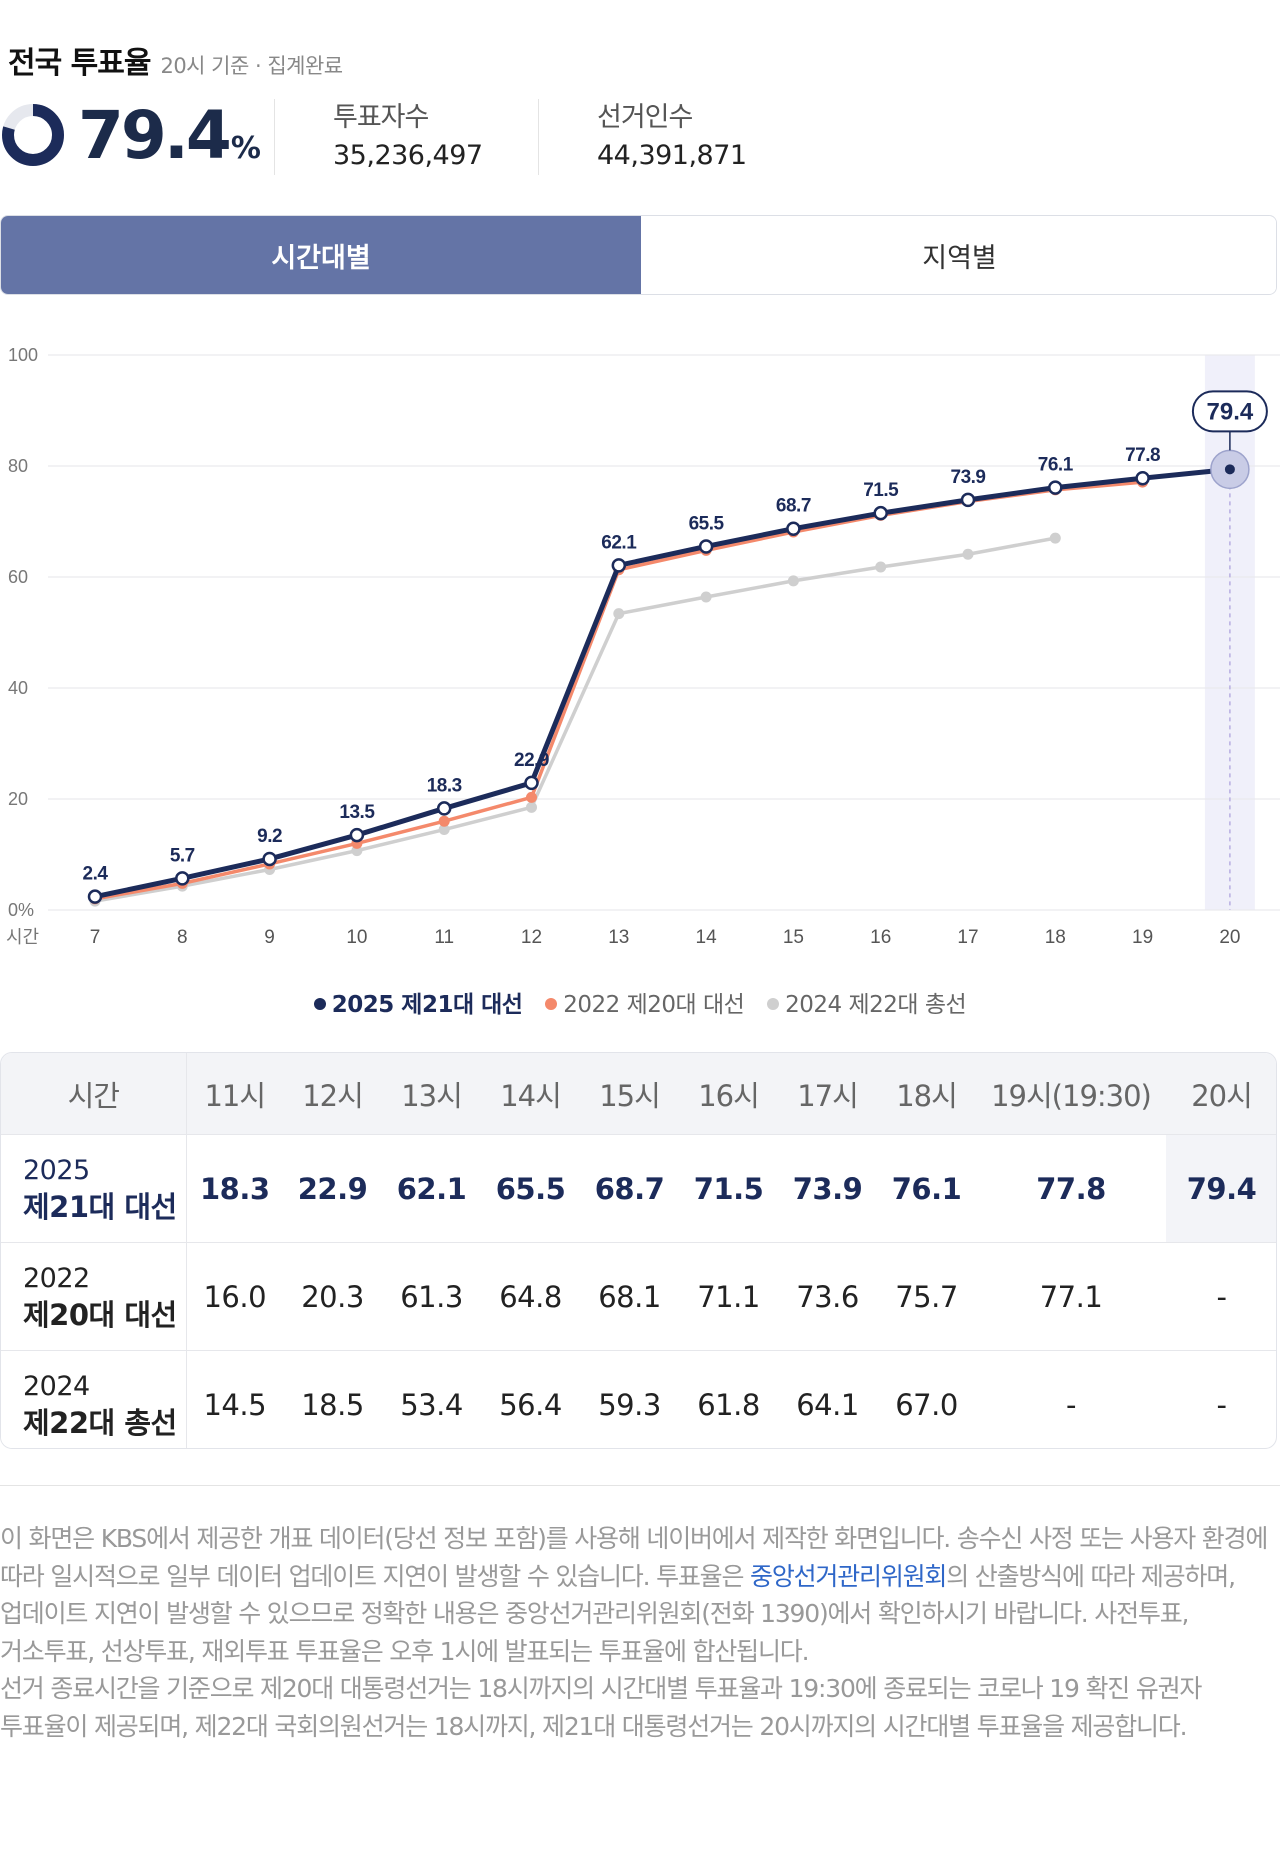  I want to click on page-subtitle: 20시 기준 · 집계완료, so click(251, 66).